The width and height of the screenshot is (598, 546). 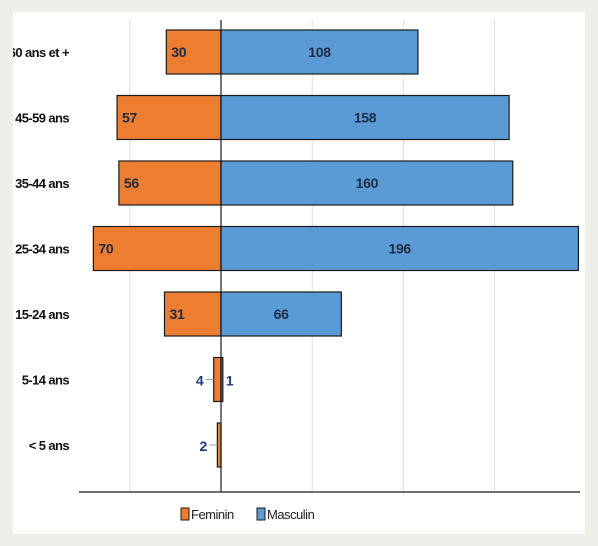 What do you see at coordinates (261, 514) in the screenshot?
I see `legend-swatch-masculin` at bounding box center [261, 514].